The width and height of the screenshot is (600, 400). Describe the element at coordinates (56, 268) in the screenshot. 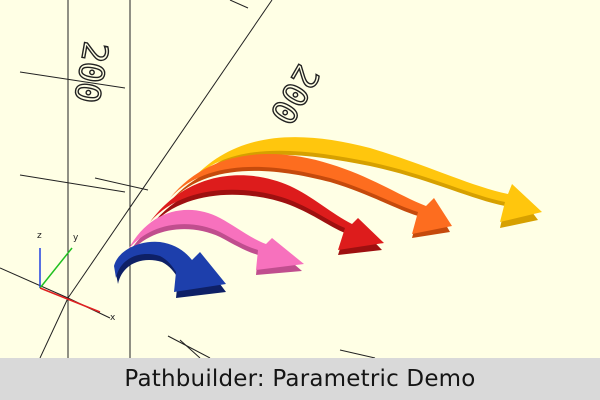

I see `y-axis-line` at that location.